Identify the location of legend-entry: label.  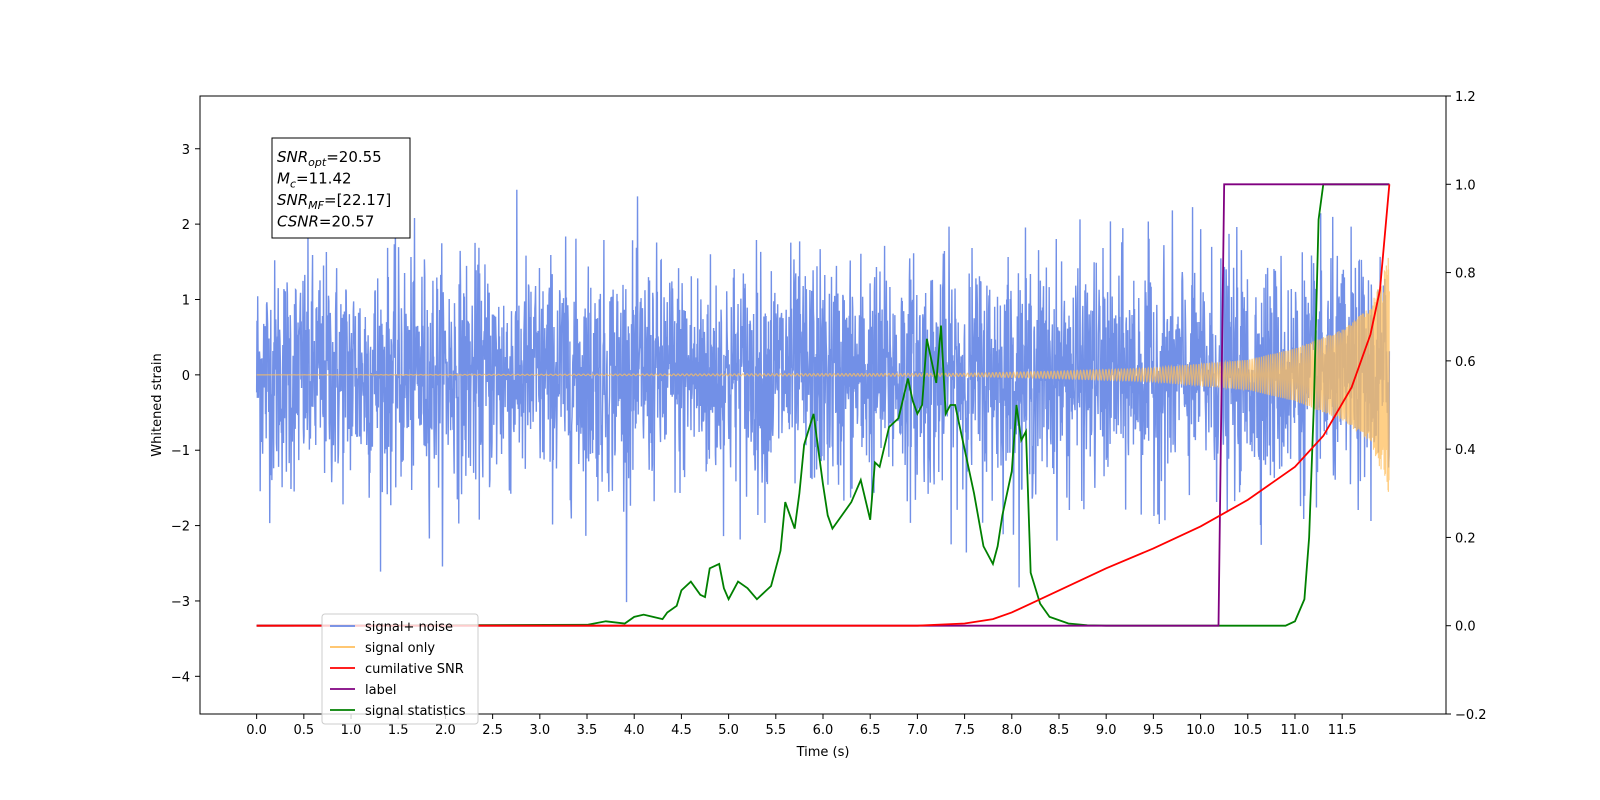
(363, 690).